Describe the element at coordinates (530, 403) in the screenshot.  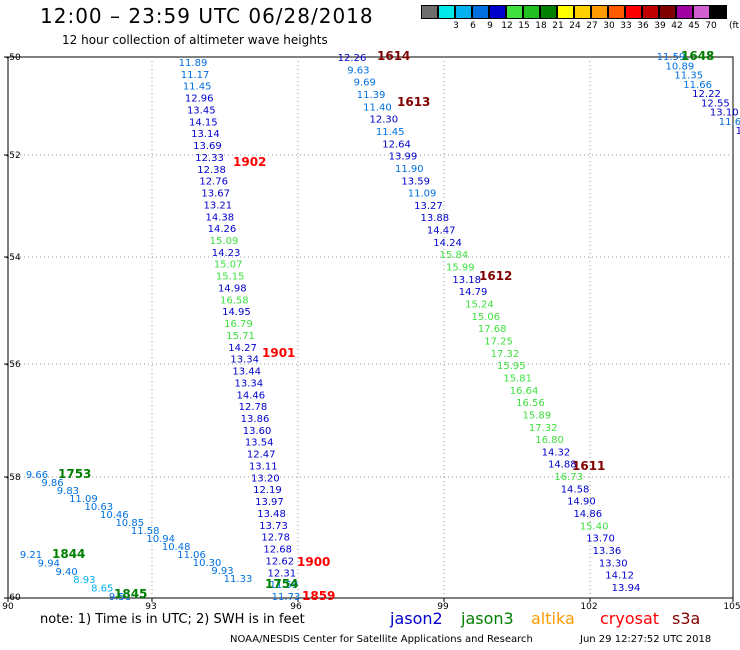
I see `wave-height-value: 16.56` at that location.